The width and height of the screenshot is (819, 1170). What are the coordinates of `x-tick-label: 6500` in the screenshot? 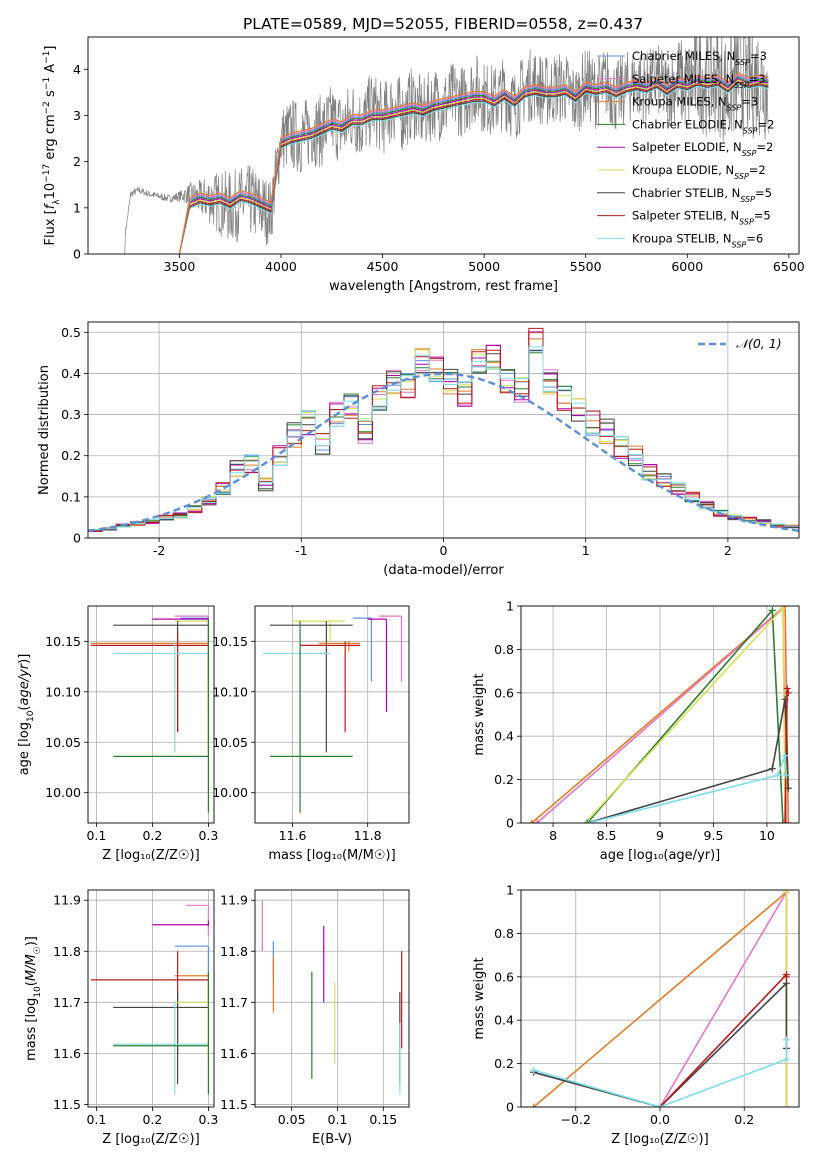 It's located at (789, 266).